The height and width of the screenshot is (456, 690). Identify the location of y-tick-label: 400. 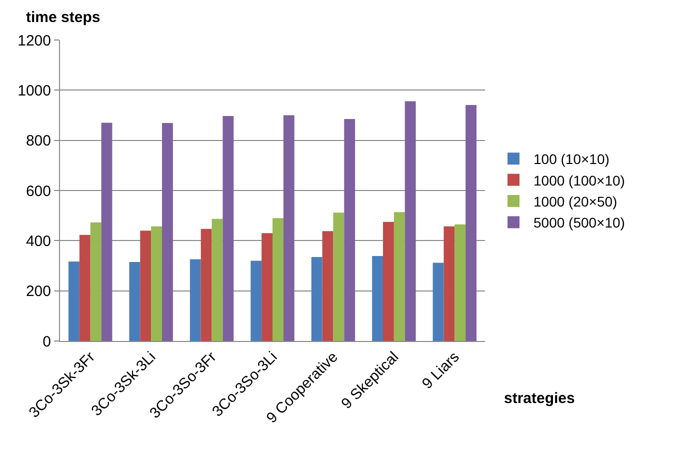
(38, 241).